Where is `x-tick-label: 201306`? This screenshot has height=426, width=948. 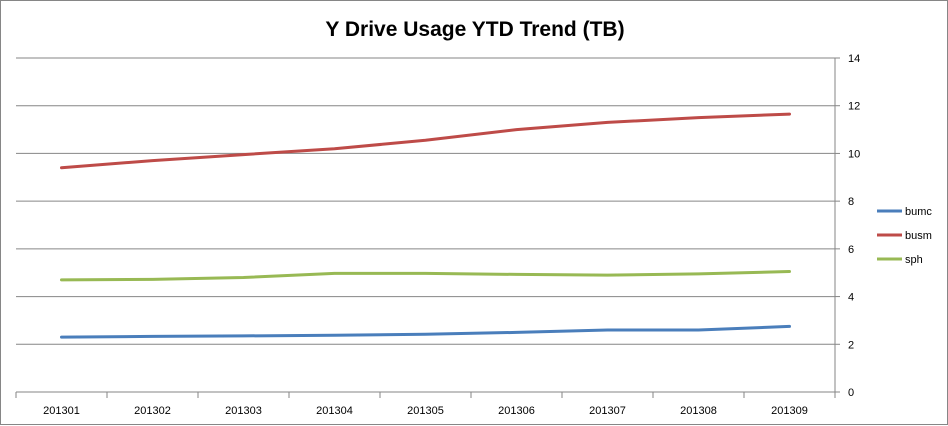
x-tick-label: 201306 is located at coordinates (516, 411).